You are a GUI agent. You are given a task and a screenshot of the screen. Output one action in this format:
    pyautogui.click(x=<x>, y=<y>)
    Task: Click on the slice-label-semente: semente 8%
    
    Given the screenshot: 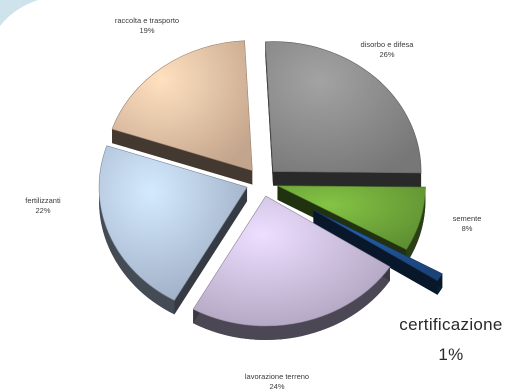 What is the action you would take?
    pyautogui.click(x=467, y=224)
    